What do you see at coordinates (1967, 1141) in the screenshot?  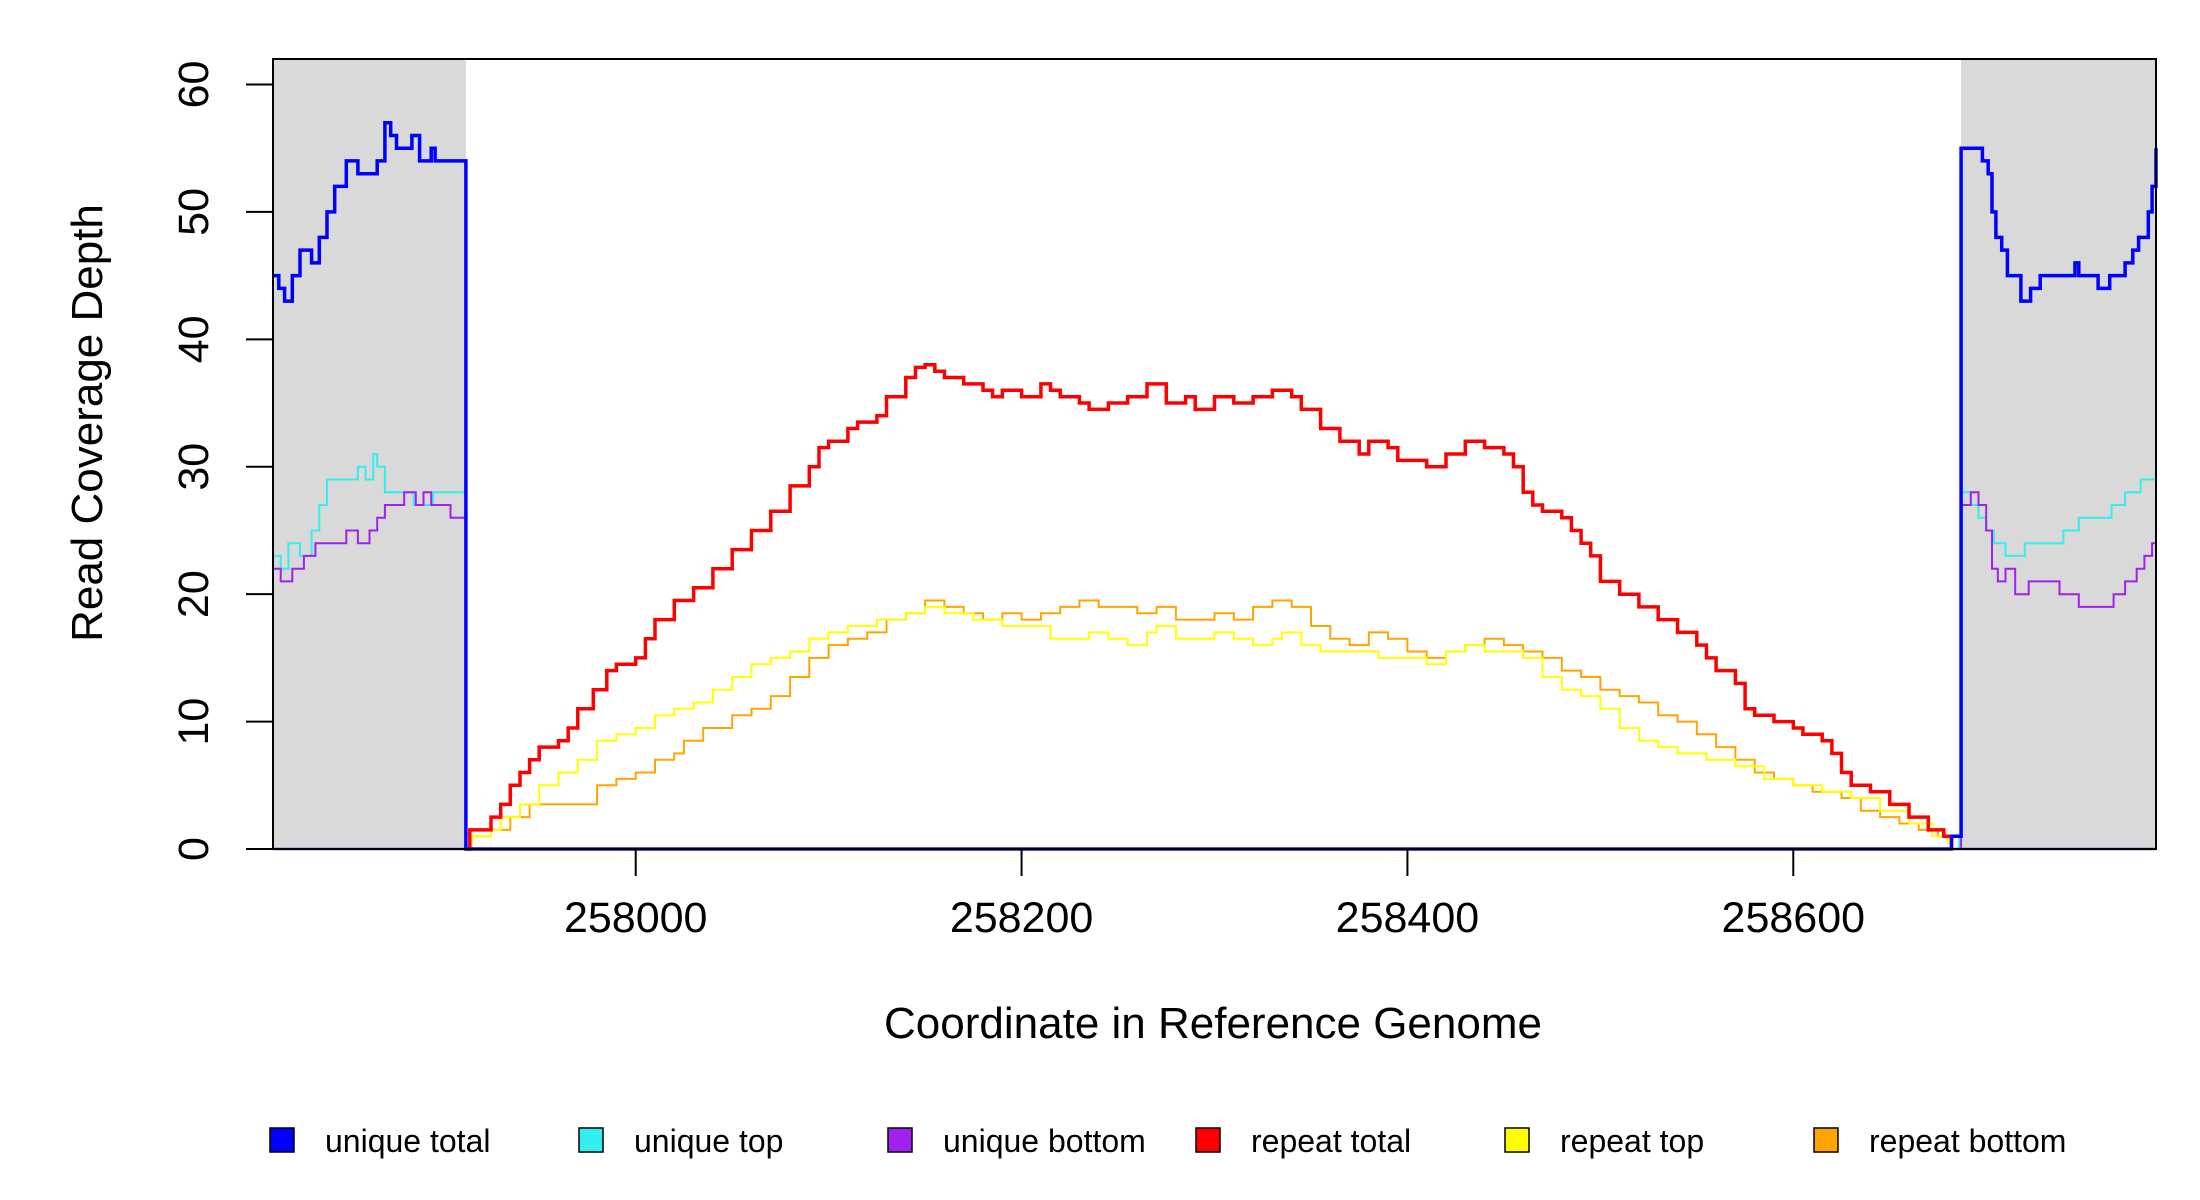 I see `legend-label: repeat bottom` at bounding box center [1967, 1141].